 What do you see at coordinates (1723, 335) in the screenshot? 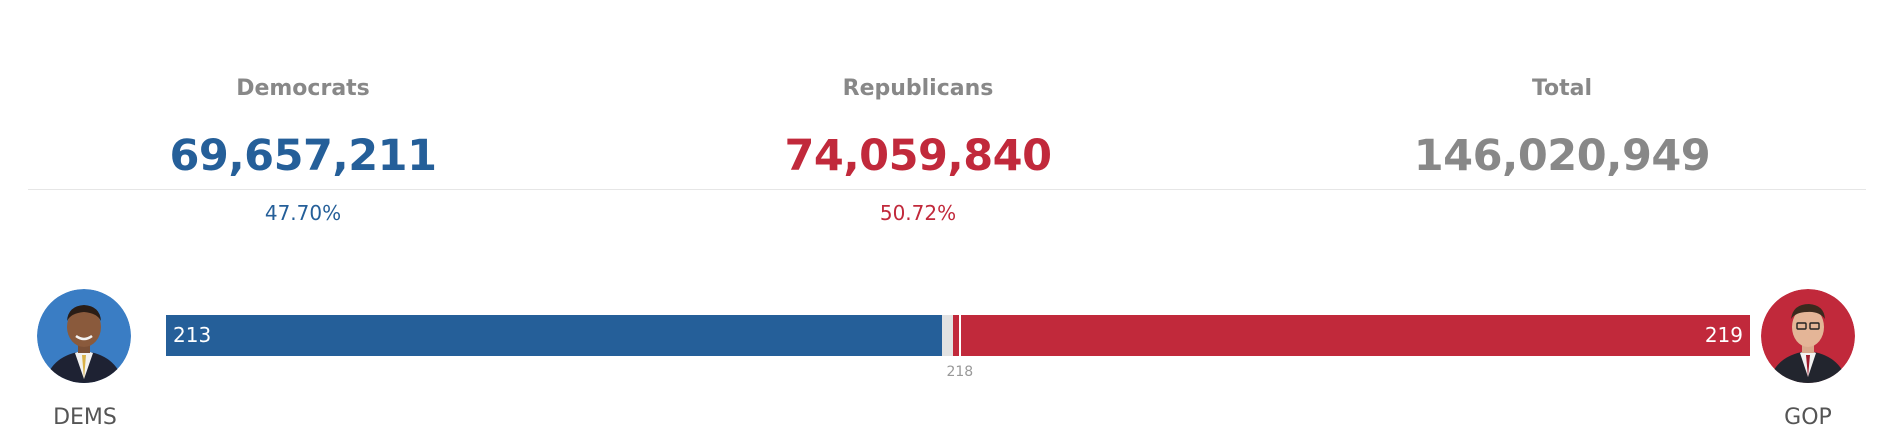
I see `gop-seat-count: 219` at bounding box center [1723, 335].